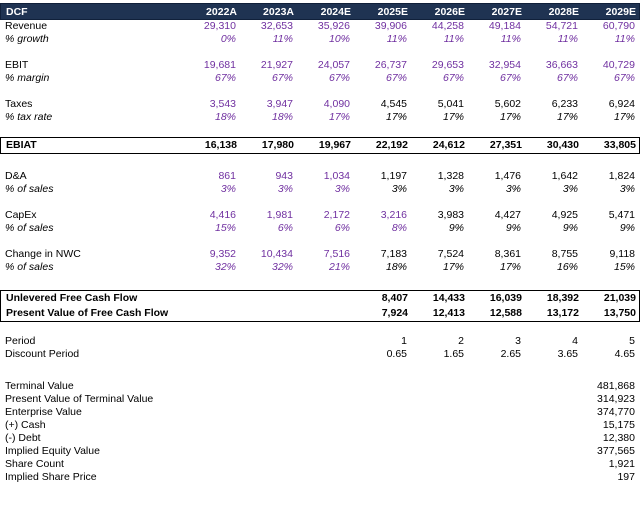 The height and width of the screenshot is (506, 640). I want to click on row-label-cell: Taxes, so click(19, 104).